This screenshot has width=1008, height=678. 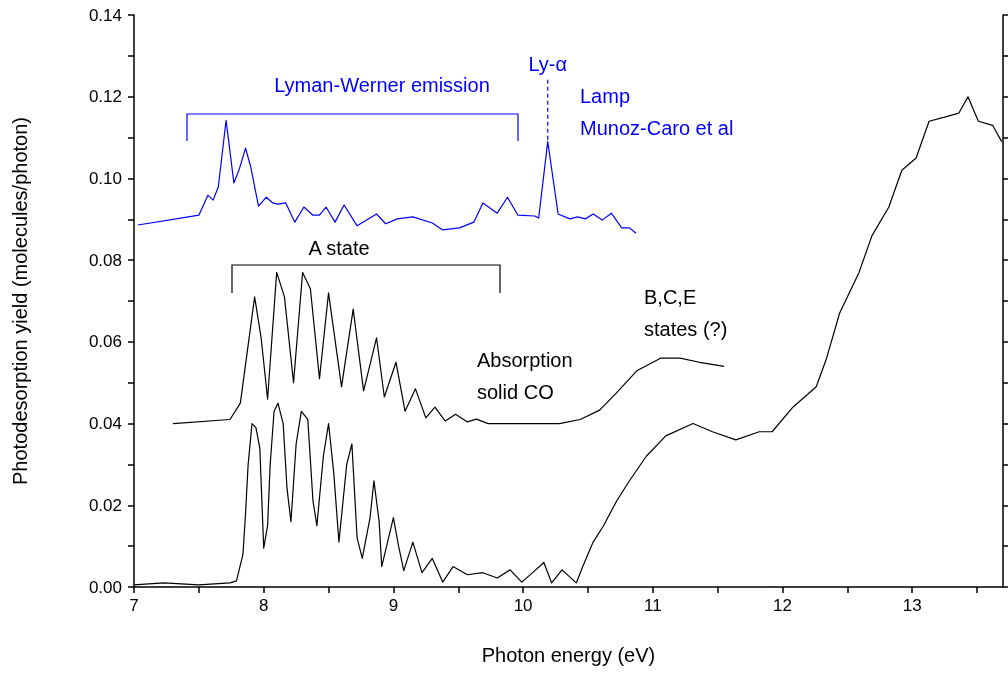 I want to click on y-tick-label: 0.10, so click(x=105, y=178).